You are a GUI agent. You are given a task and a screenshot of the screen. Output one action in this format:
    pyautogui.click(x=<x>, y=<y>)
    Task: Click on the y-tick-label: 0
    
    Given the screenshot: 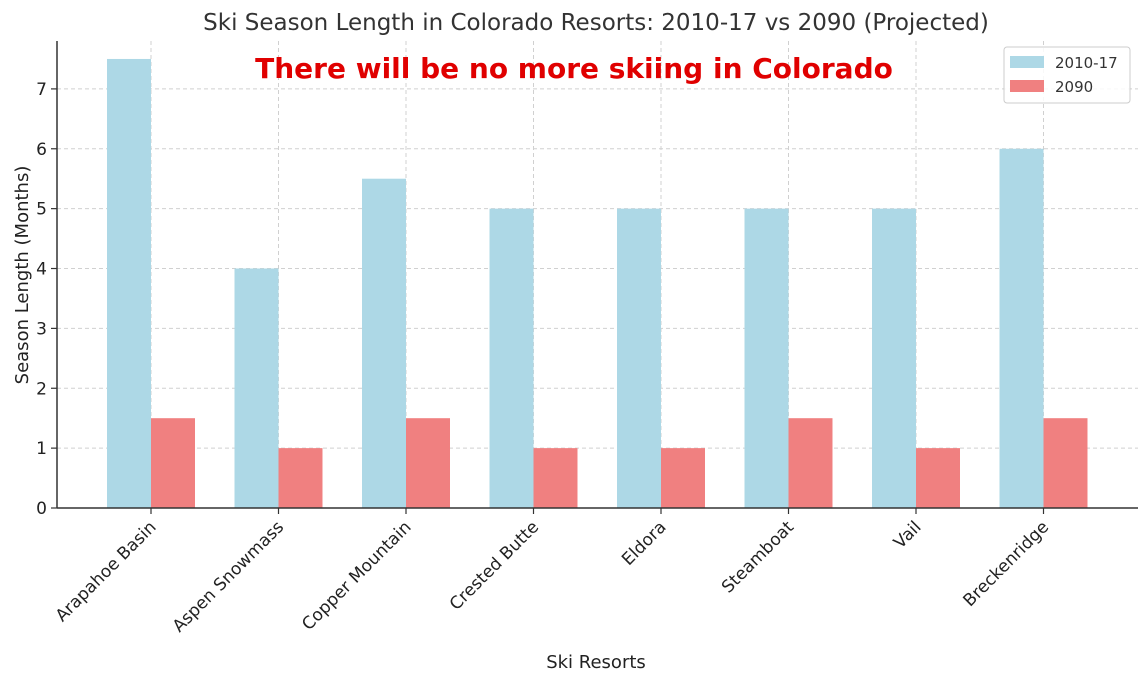 What is the action you would take?
    pyautogui.click(x=41, y=509)
    